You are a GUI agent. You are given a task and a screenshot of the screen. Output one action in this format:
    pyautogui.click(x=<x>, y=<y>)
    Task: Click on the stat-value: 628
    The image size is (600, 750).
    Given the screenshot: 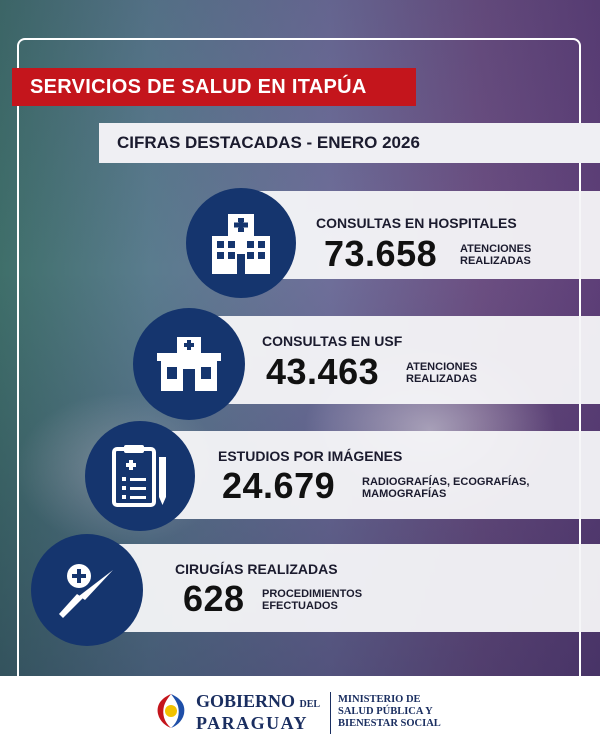 What is the action you would take?
    pyautogui.click(x=214, y=598)
    